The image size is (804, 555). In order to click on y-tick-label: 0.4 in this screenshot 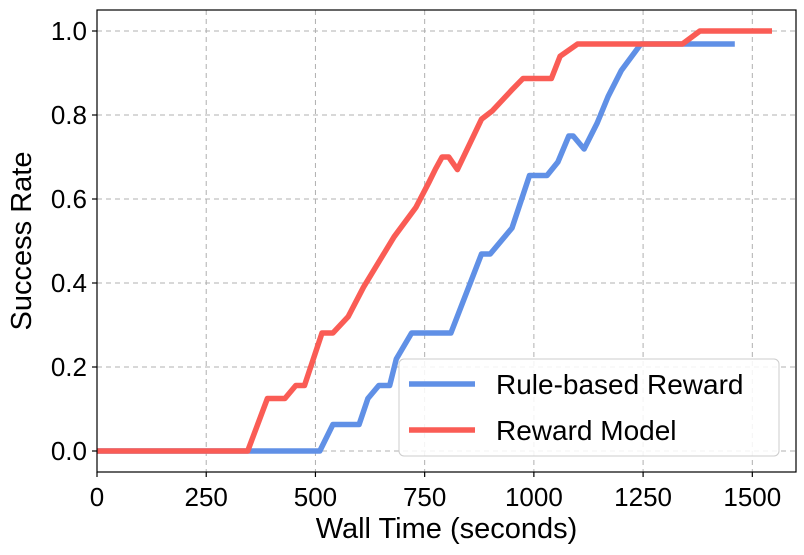, I will do `click(69, 283)`.